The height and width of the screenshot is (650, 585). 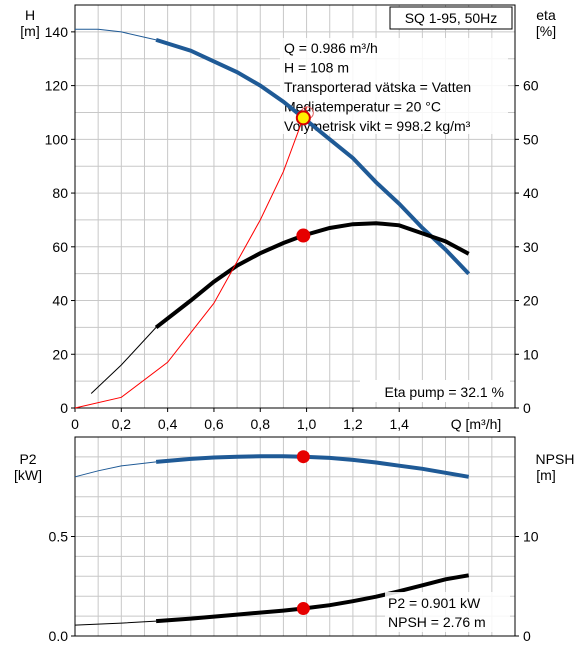 What do you see at coordinates (57, 139) in the screenshot?
I see `y-tick-label-left: 100` at bounding box center [57, 139].